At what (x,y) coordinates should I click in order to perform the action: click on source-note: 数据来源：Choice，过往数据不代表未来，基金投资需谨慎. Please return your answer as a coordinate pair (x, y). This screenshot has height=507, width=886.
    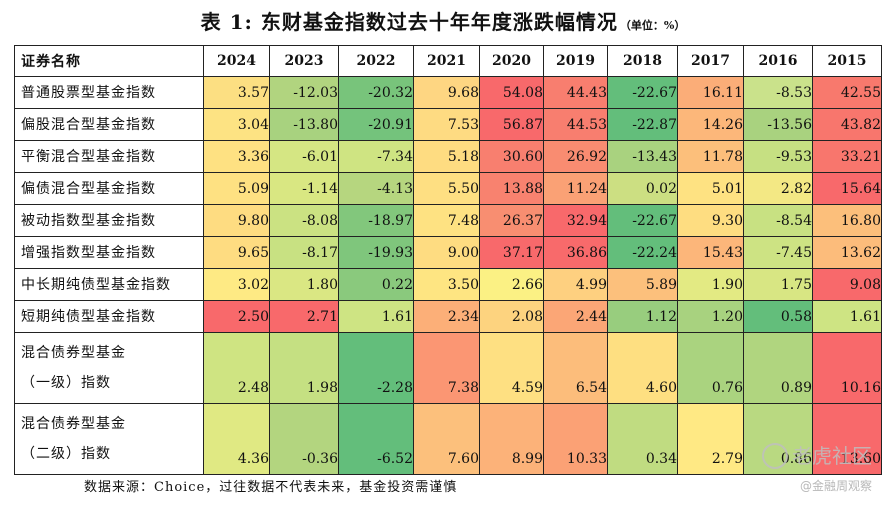
    Looking at the image, I should click on (271, 487).